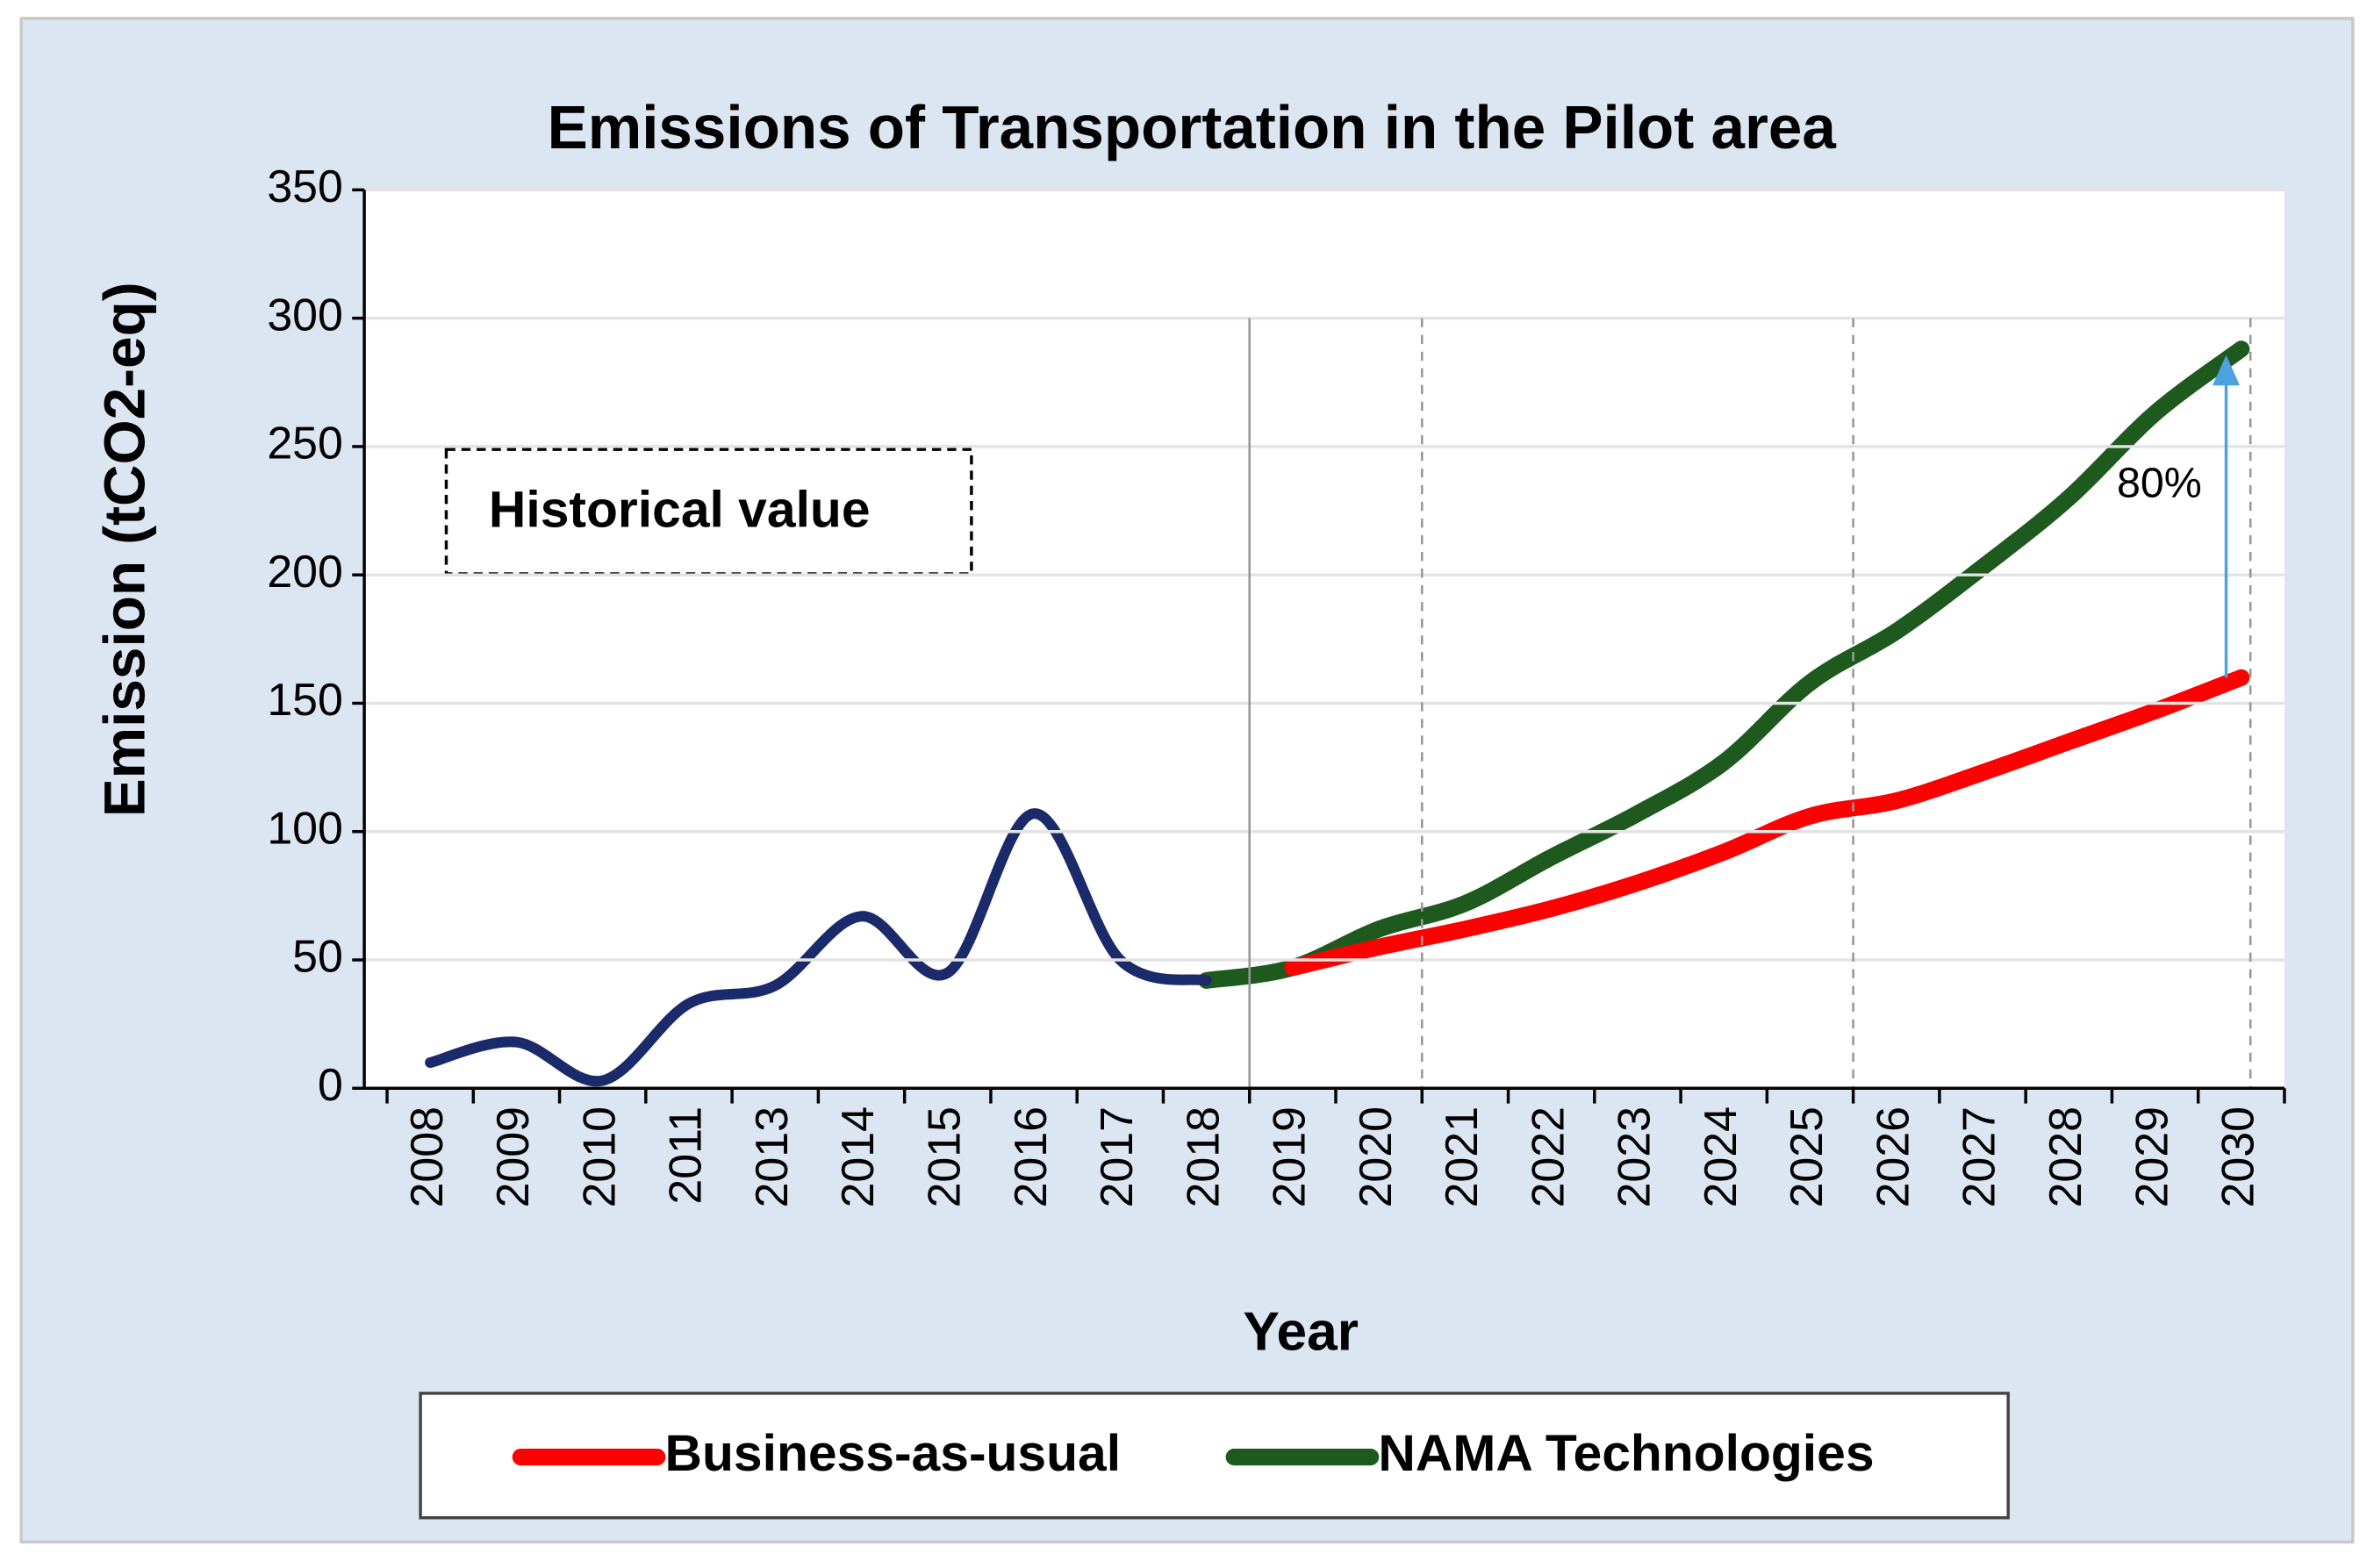 This screenshot has width=2374, height=1568. What do you see at coordinates (305, 827) in the screenshot?
I see `y-tick-label: 100` at bounding box center [305, 827].